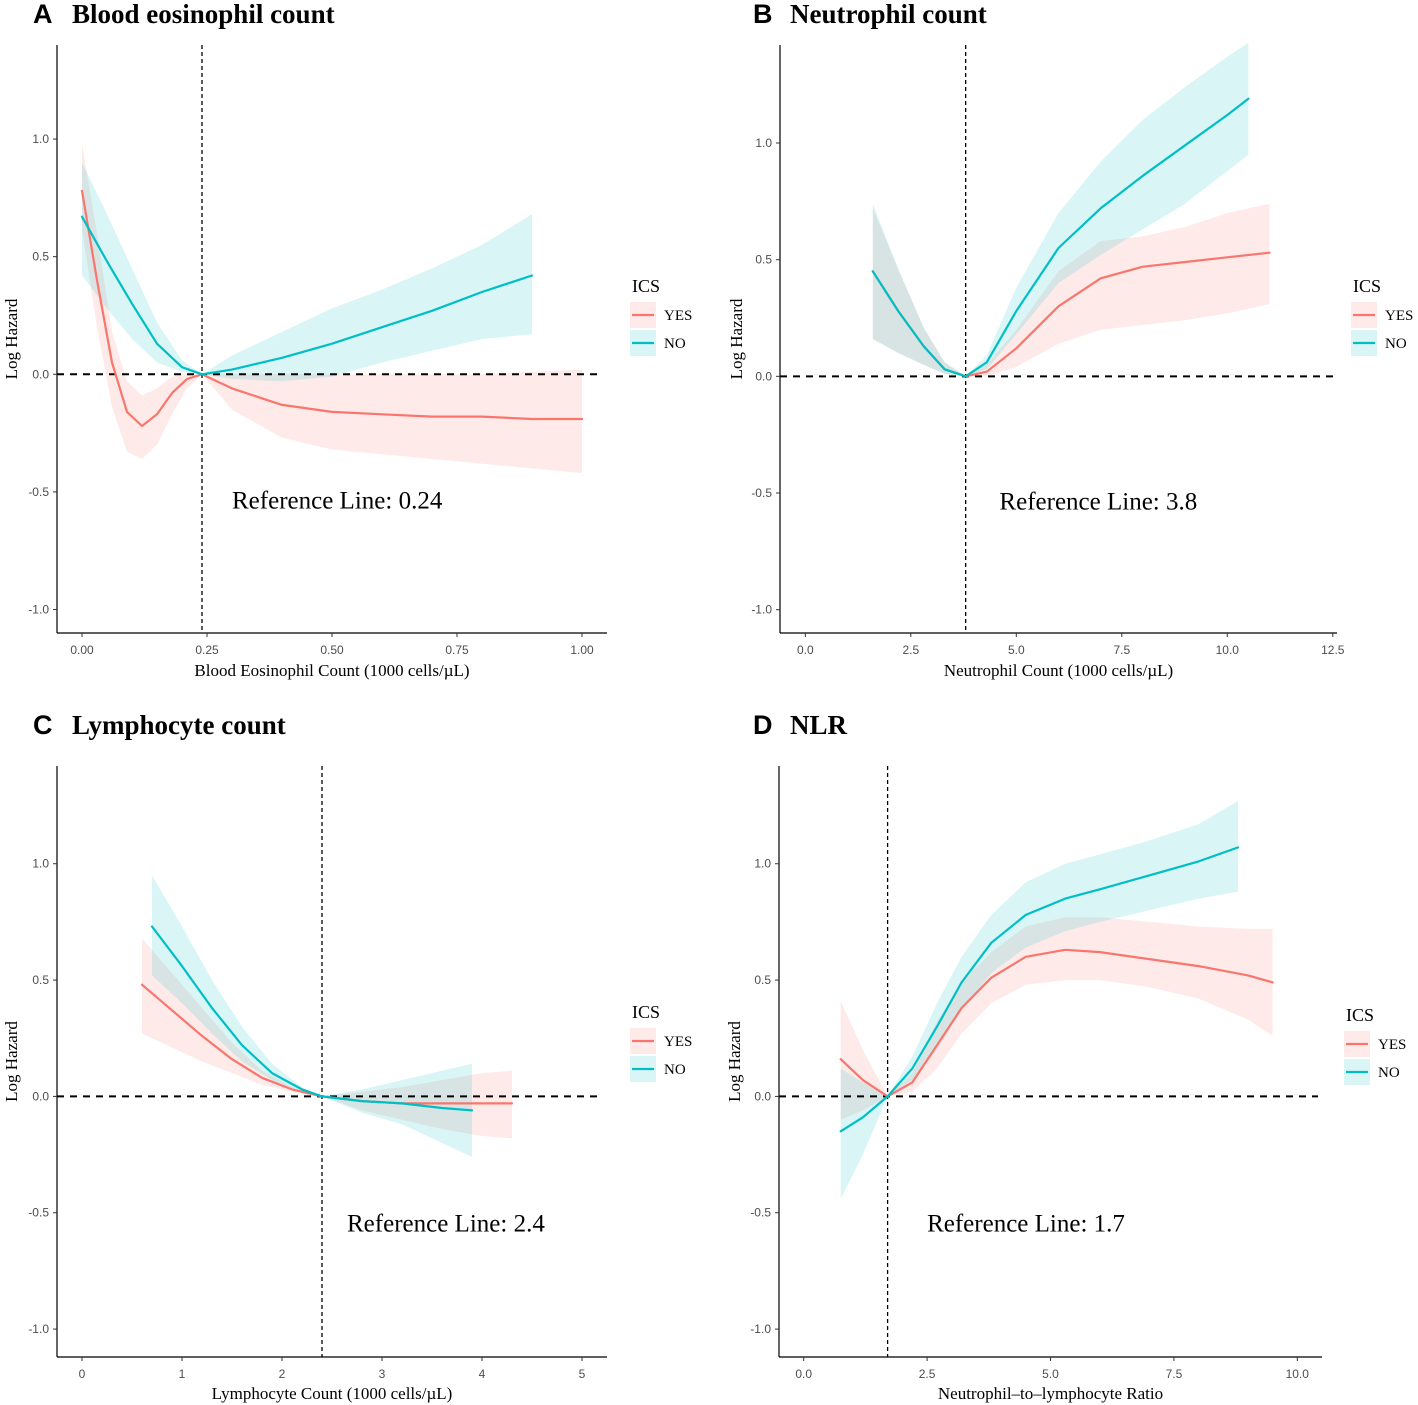  Describe the element at coordinates (332, 650) in the screenshot. I see `x-tick-label: 0.50` at that location.